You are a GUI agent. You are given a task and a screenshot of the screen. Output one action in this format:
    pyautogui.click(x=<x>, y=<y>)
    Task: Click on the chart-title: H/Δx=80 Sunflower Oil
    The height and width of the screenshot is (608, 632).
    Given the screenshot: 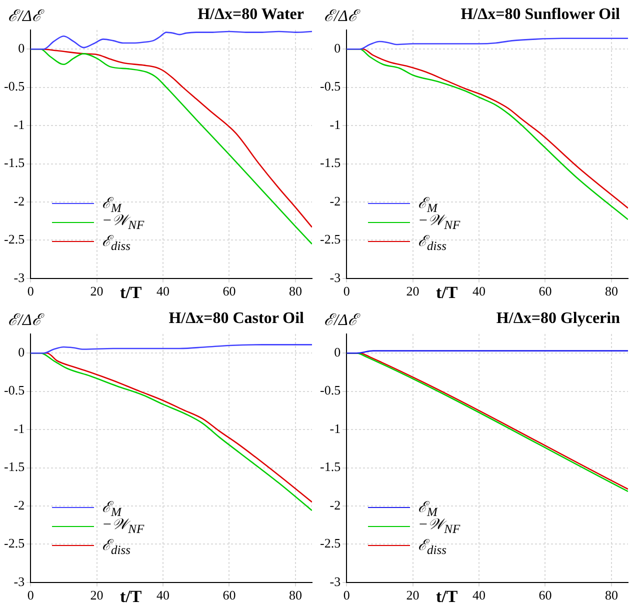 What is the action you would take?
    pyautogui.click(x=540, y=15)
    